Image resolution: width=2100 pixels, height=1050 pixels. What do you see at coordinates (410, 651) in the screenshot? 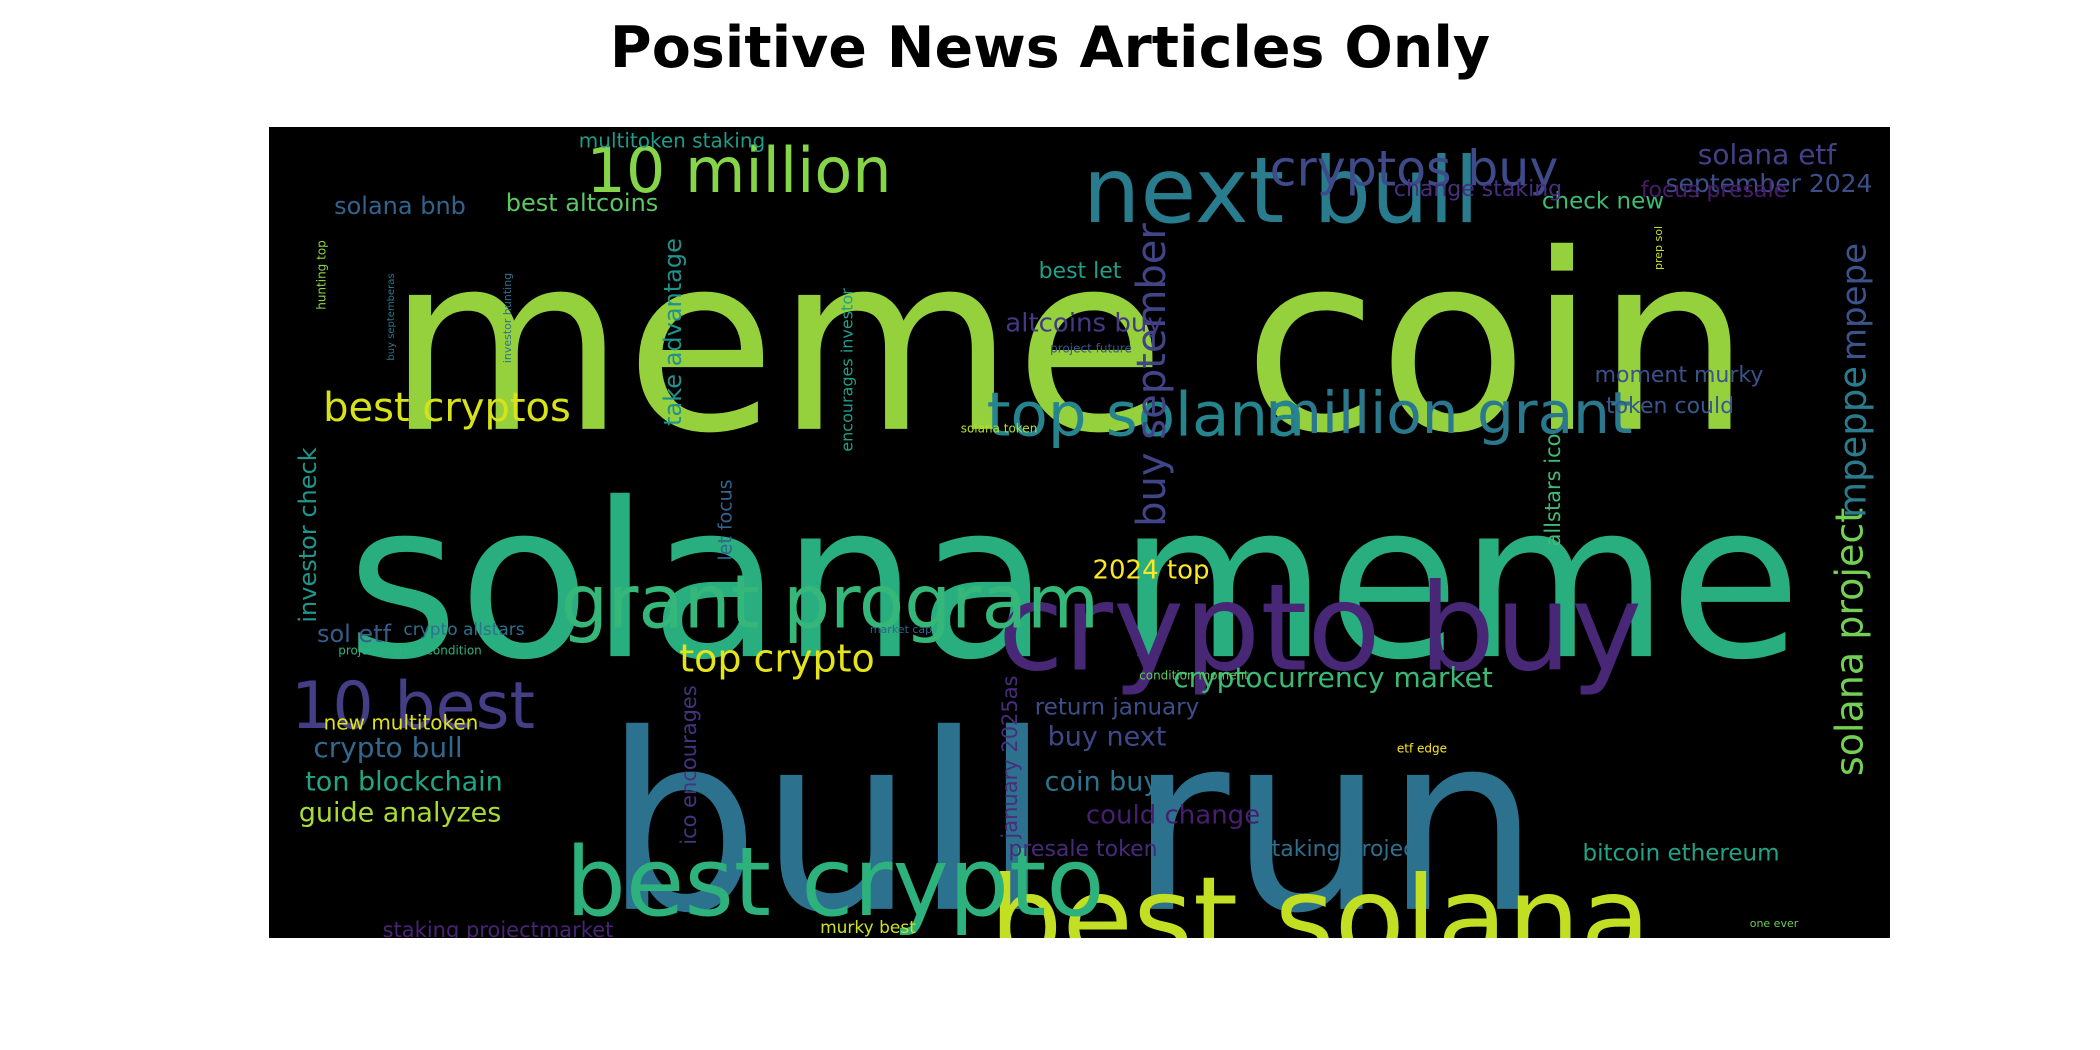
I see `cloud-word: projectmarket condition` at bounding box center [410, 651].